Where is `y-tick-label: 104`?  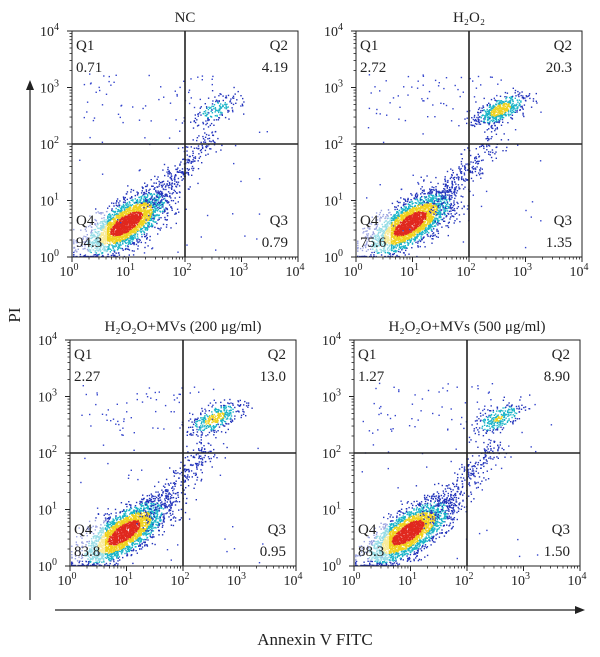
y-tick-label: 104 is located at coordinates (49, 31).